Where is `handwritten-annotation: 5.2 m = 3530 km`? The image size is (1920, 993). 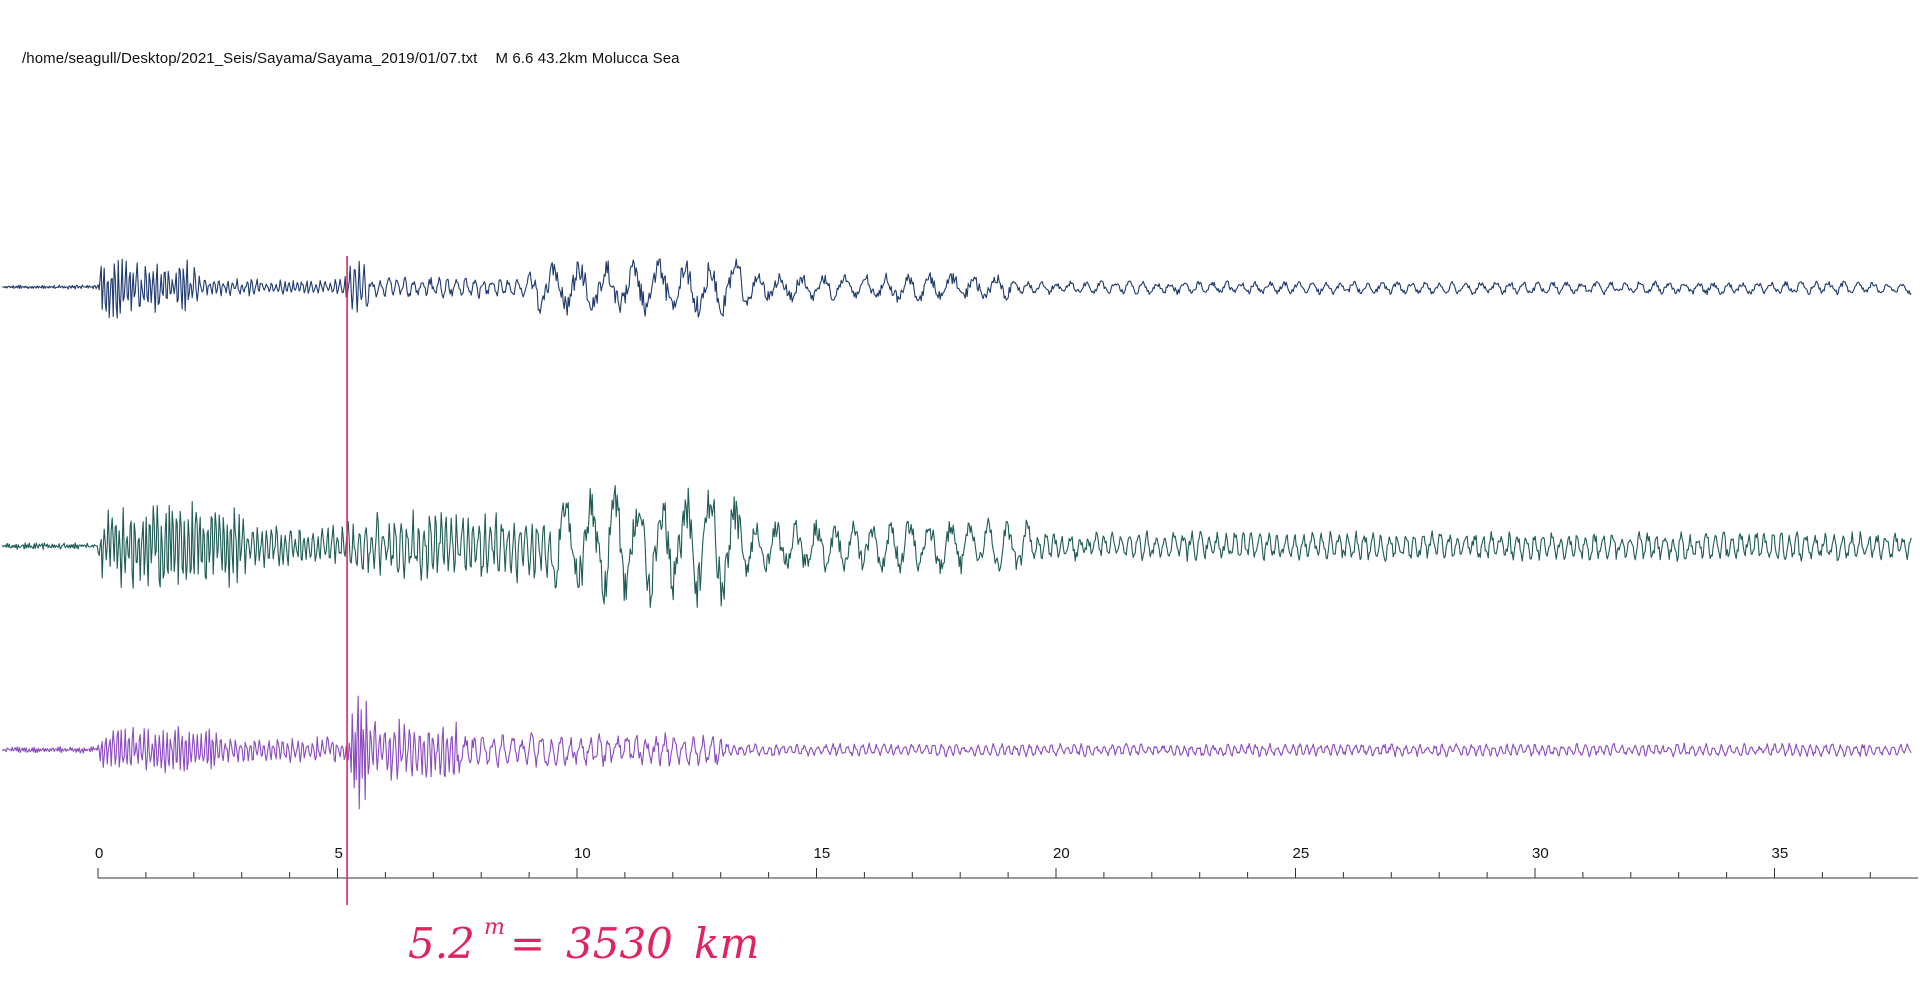 handwritten-annotation: 5.2 m = 3530 km is located at coordinates (583, 941).